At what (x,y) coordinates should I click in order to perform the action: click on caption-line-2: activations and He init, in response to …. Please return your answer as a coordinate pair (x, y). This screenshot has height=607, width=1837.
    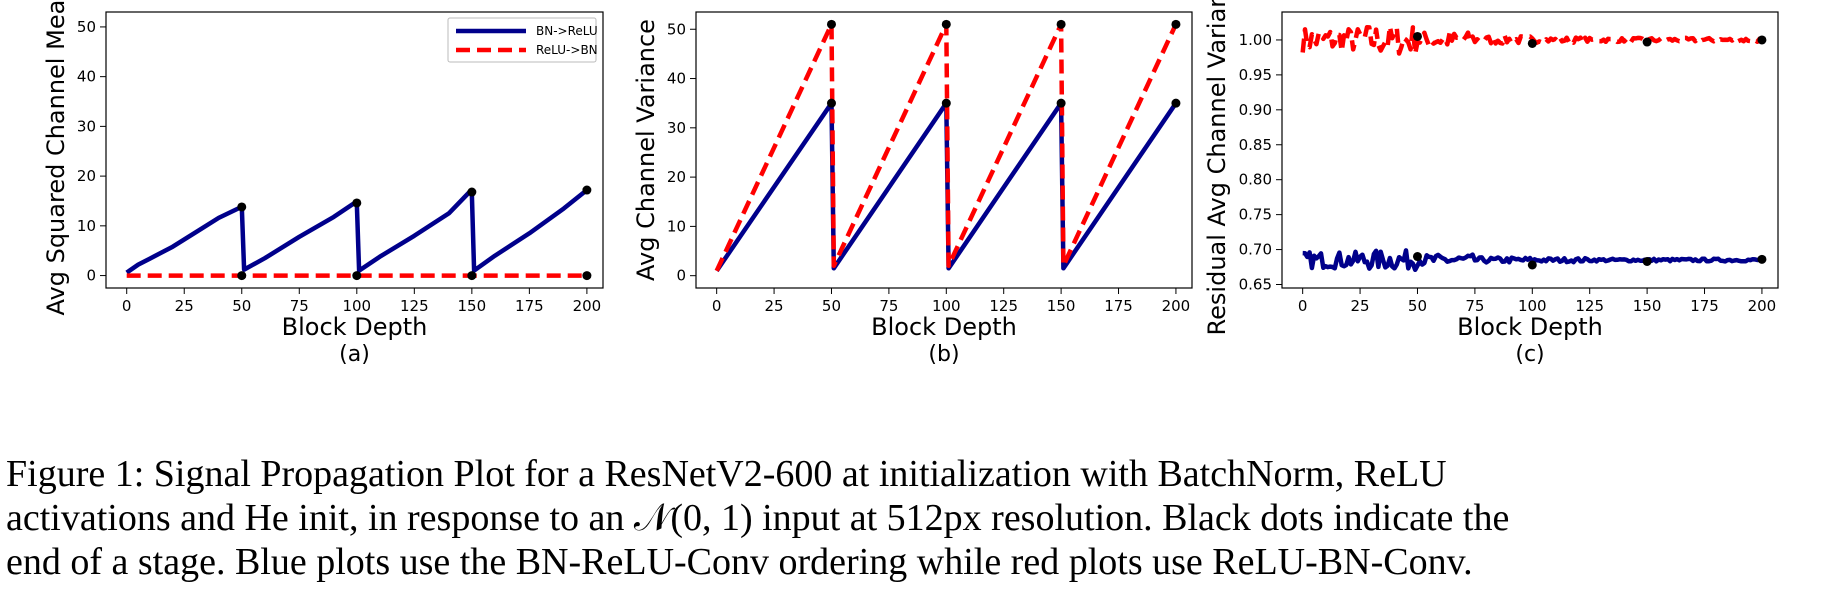
    Looking at the image, I should click on (758, 518).